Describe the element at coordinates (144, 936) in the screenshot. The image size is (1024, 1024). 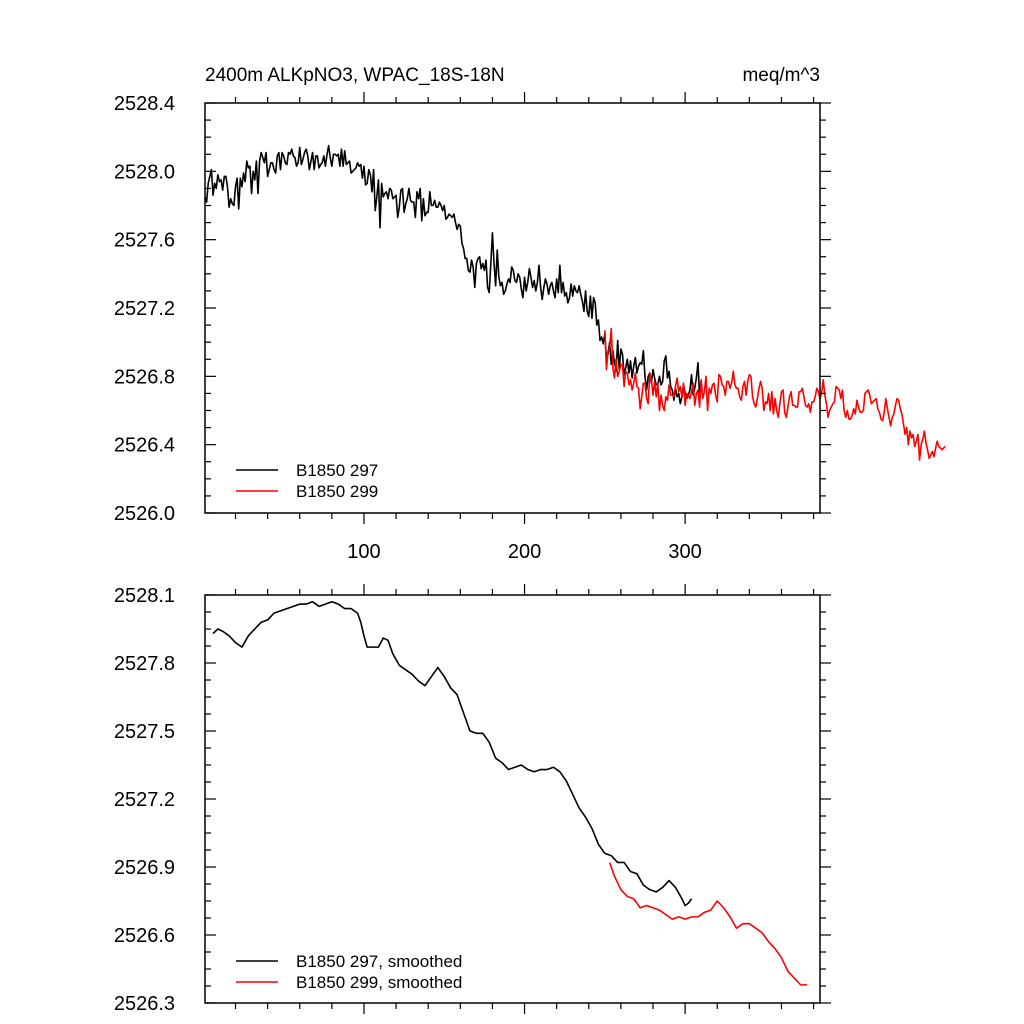
I see `bottom-y-tick-label: 2526.6` at that location.